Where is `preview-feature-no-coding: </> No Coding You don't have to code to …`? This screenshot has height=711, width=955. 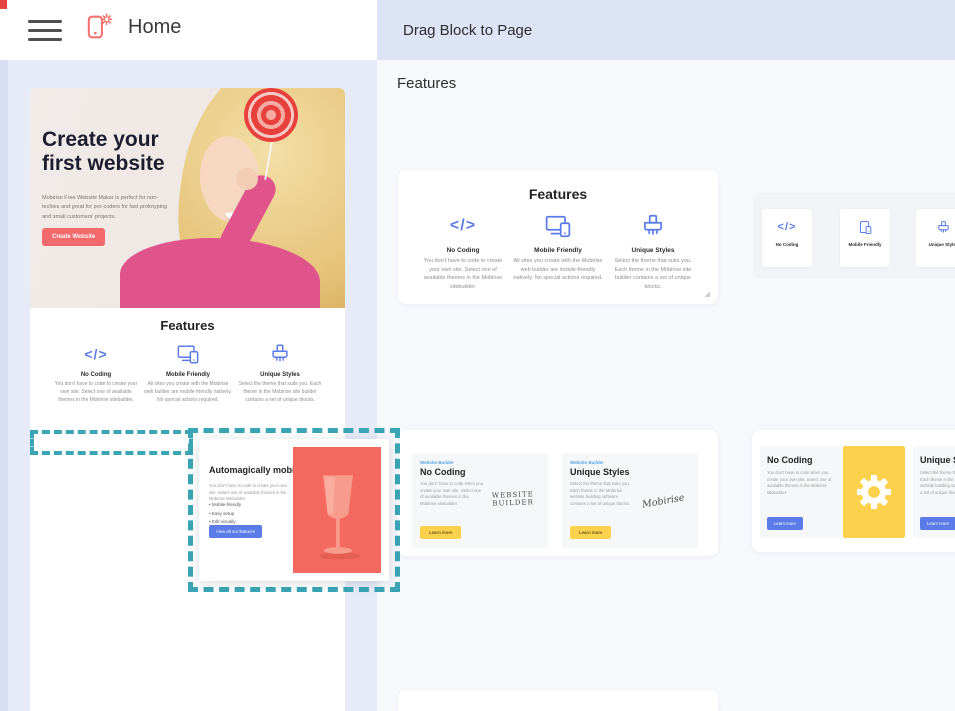
preview-feature-no-coding: </> No Coding You don't have to code to … is located at coordinates (96, 373).